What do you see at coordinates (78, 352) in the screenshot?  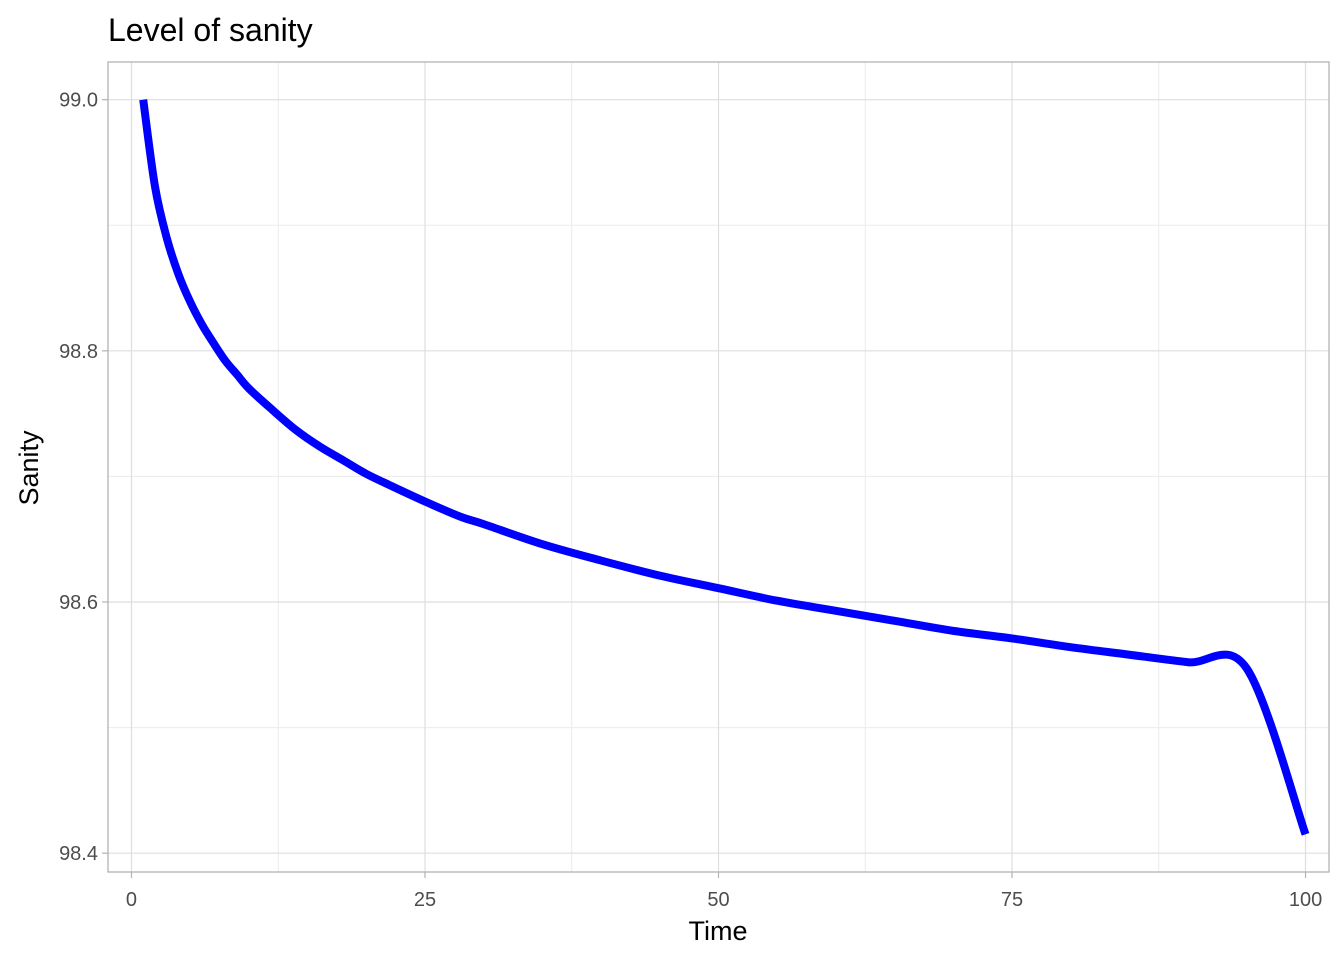 I see `y-tick-label: 98.8` at bounding box center [78, 352].